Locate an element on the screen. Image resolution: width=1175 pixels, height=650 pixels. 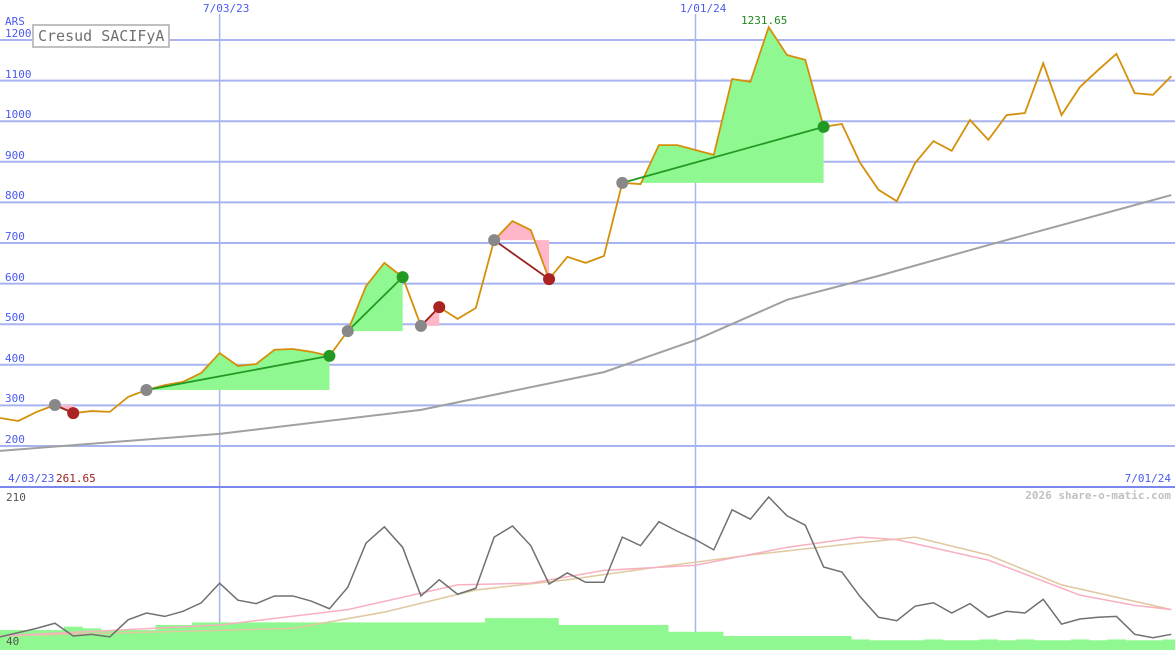
y-tick-label: 1200 is located at coordinates (18, 33).